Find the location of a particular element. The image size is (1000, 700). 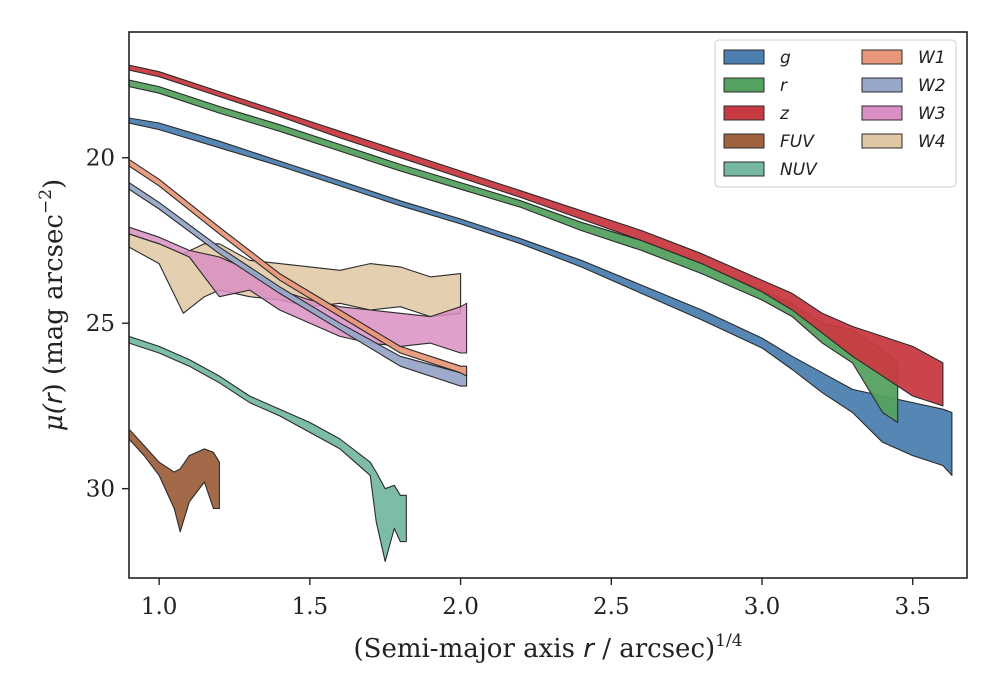

legend-label: W3 is located at coordinates (932, 114).